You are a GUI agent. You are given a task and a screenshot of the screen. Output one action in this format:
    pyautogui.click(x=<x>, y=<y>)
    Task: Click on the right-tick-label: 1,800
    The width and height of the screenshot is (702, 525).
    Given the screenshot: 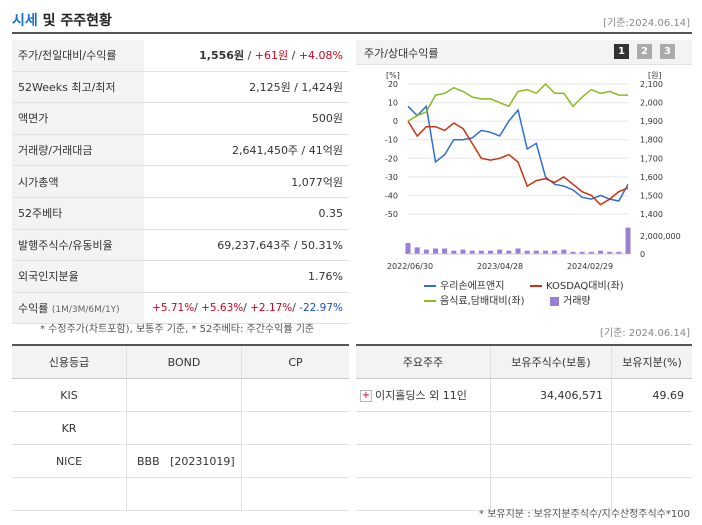 What is the action you would take?
    pyautogui.click(x=651, y=140)
    